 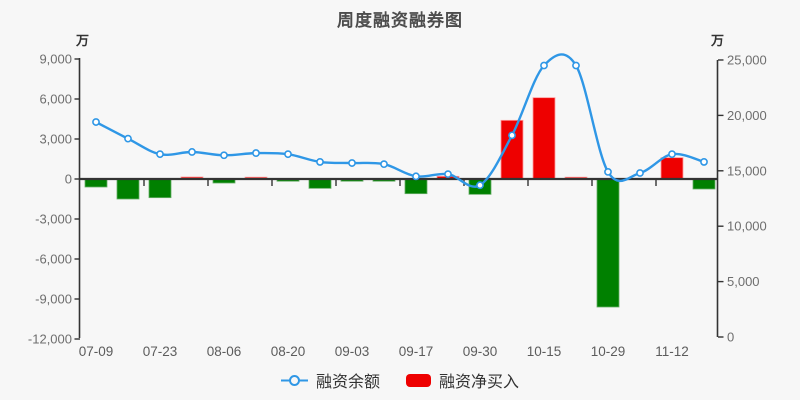 What do you see at coordinates (55, 99) in the screenshot?
I see `left-axis-tick-label: 6,000` at bounding box center [55, 99].